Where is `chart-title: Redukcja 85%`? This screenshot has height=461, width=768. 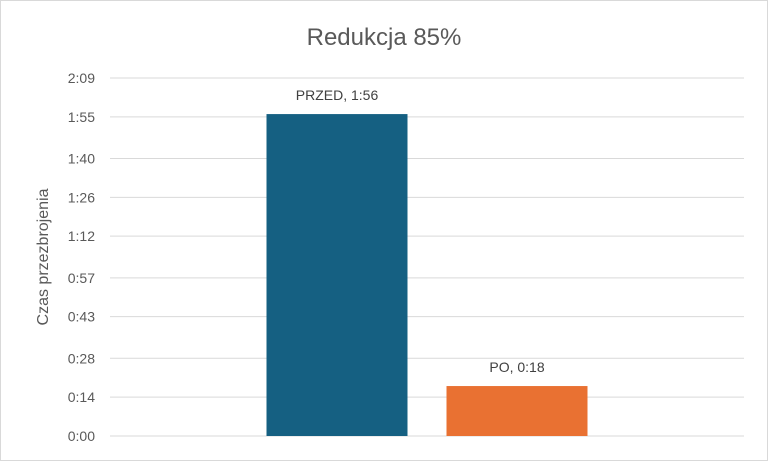 chart-title: Redukcja 85% is located at coordinates (384, 37).